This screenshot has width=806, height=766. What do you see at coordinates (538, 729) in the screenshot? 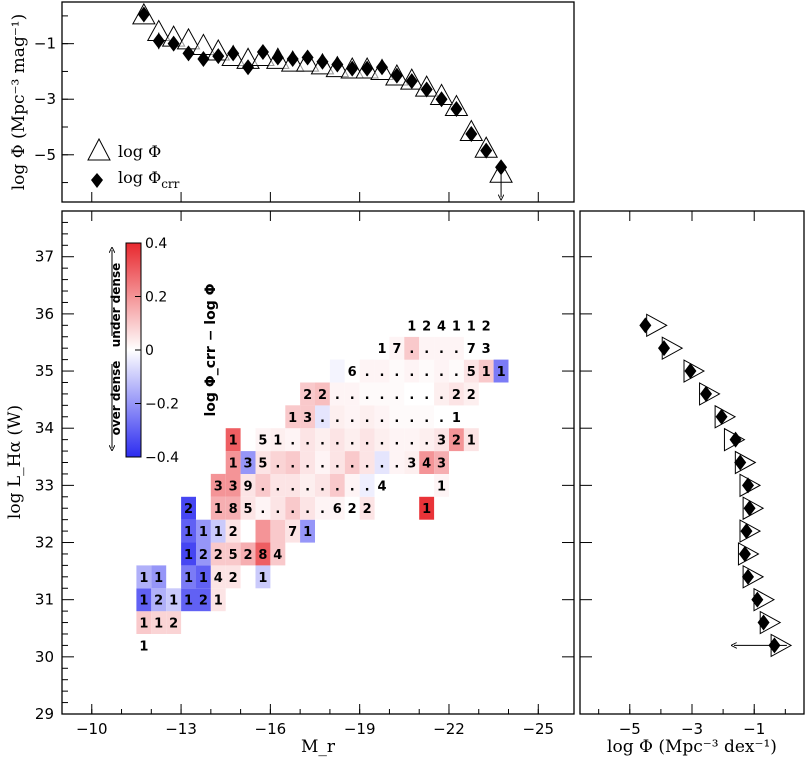
I see `main-x-tick-label: −25` at bounding box center [538, 729].